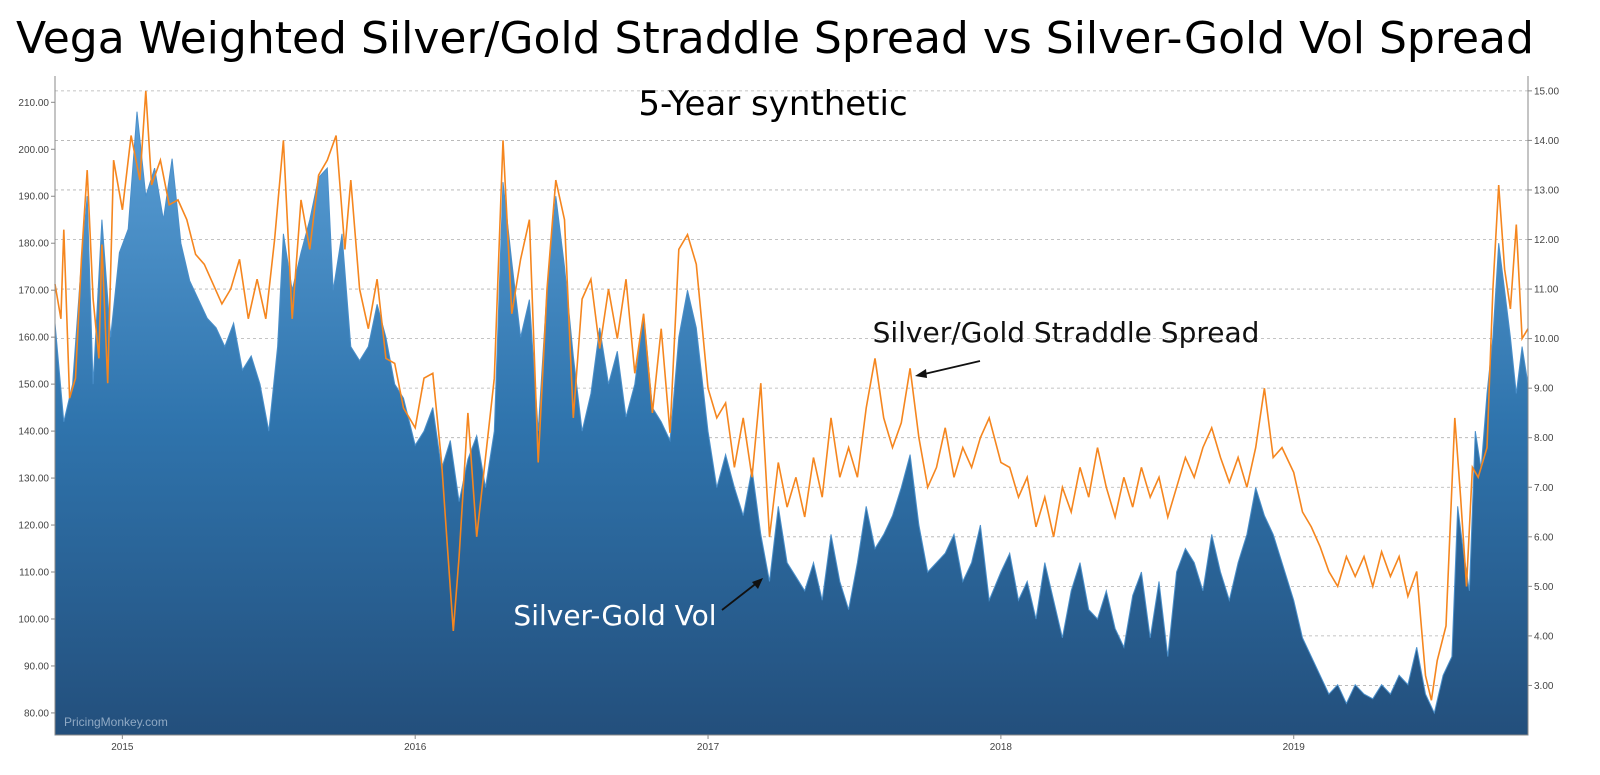 The width and height of the screenshot is (1600, 775). I want to click on left-tick-label: 100.00, so click(33, 619).